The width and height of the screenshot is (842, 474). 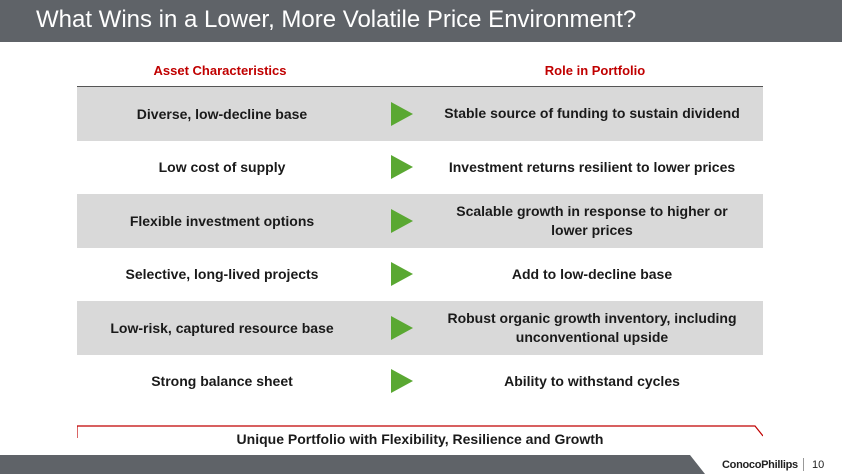 I want to click on header-asset-characteristics: Asset Characteristics, so click(x=220, y=70).